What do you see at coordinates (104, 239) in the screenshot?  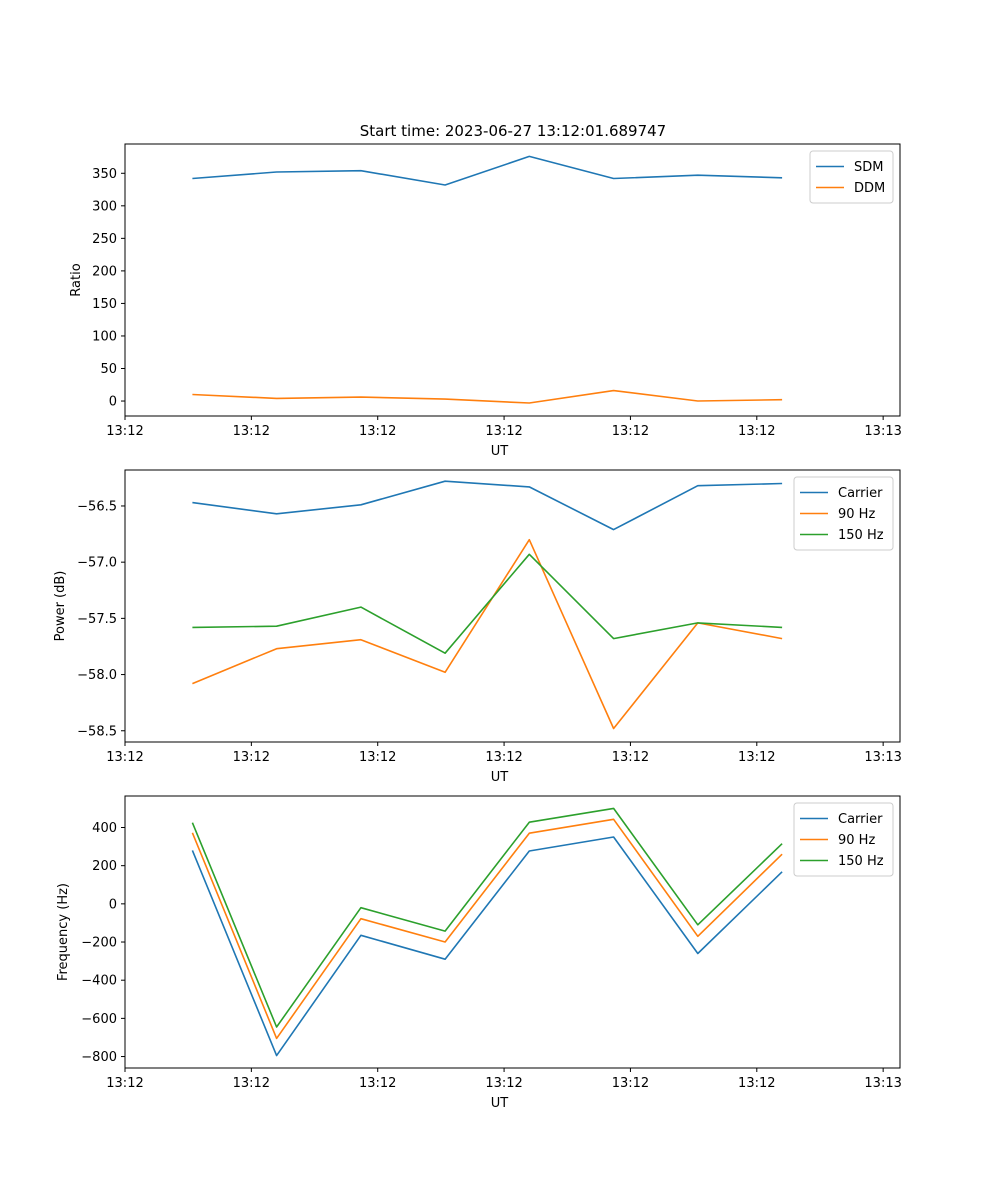 I see `y-tick-label: 250` at bounding box center [104, 239].